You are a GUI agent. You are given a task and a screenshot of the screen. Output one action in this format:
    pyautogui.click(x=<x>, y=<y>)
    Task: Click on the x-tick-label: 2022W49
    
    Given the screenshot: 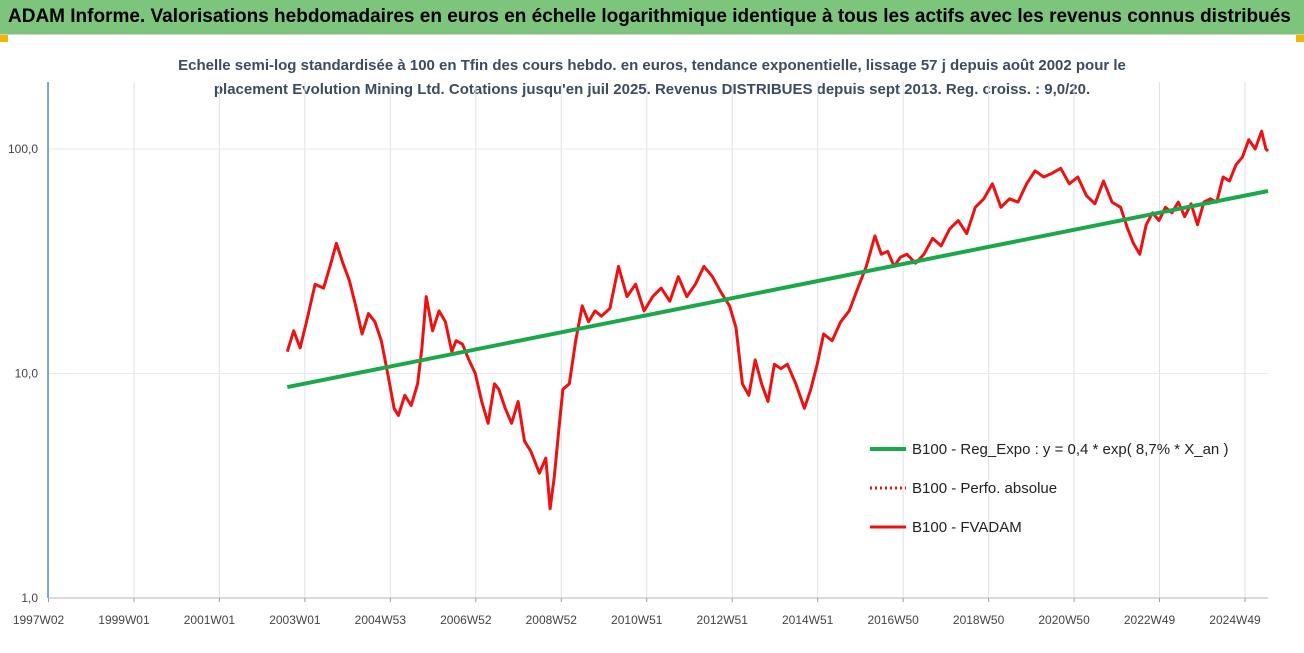 What is the action you would take?
    pyautogui.click(x=1150, y=620)
    